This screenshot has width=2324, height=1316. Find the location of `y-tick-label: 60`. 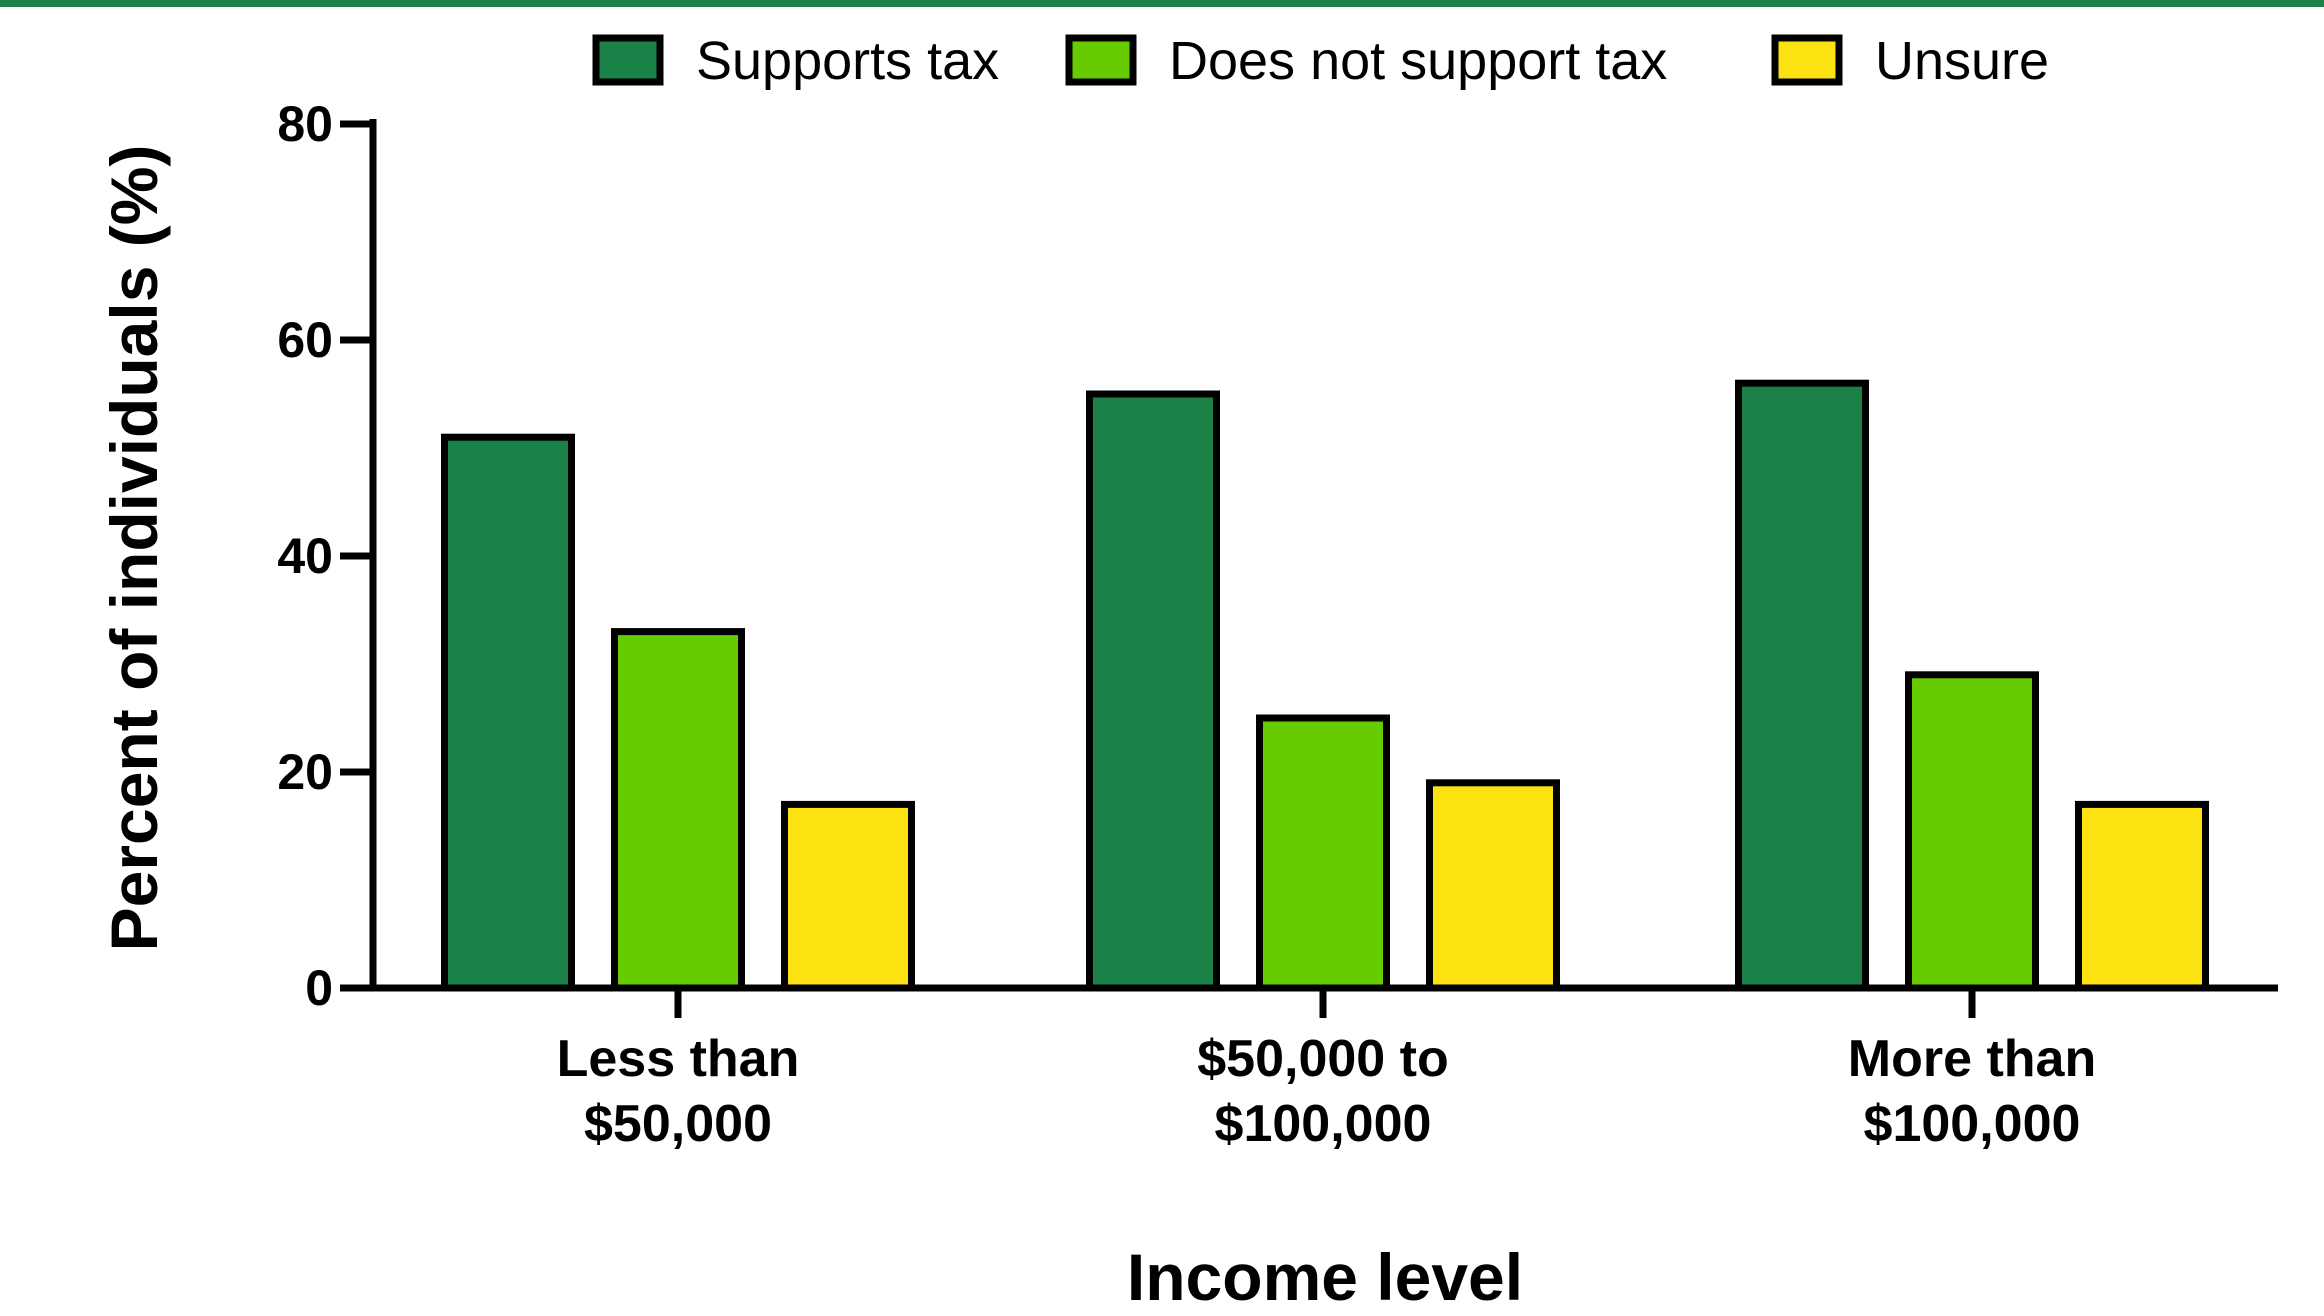

y-tick-label: 60 is located at coordinates (305, 340).